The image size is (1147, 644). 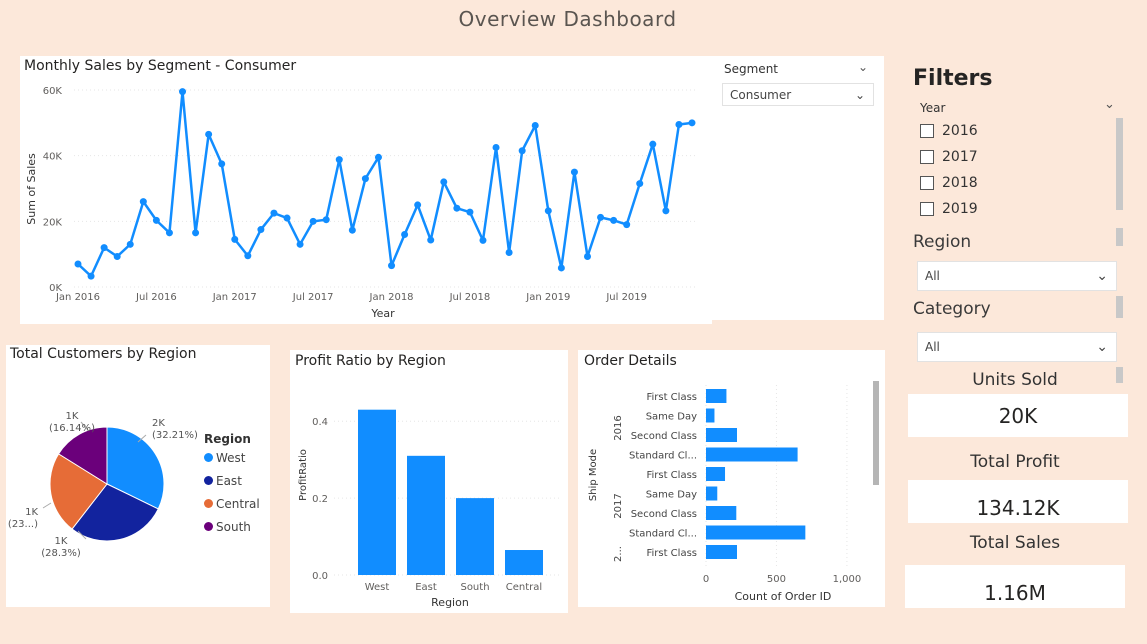 What do you see at coordinates (960, 131) in the screenshot?
I see `year-label: 2016` at bounding box center [960, 131].